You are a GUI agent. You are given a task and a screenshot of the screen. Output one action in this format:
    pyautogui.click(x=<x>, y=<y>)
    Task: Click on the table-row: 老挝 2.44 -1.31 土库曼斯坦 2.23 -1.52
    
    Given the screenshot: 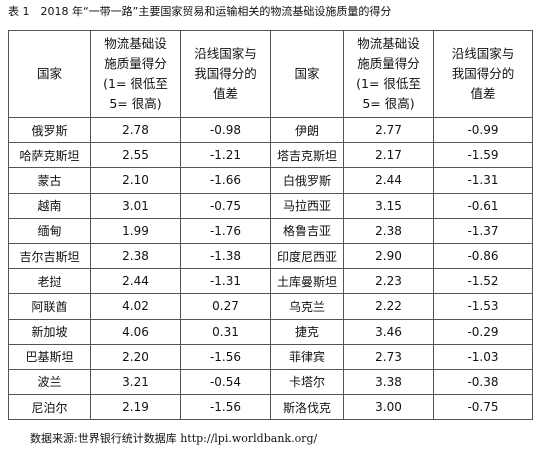 What is the action you would take?
    pyautogui.click(x=270, y=281)
    